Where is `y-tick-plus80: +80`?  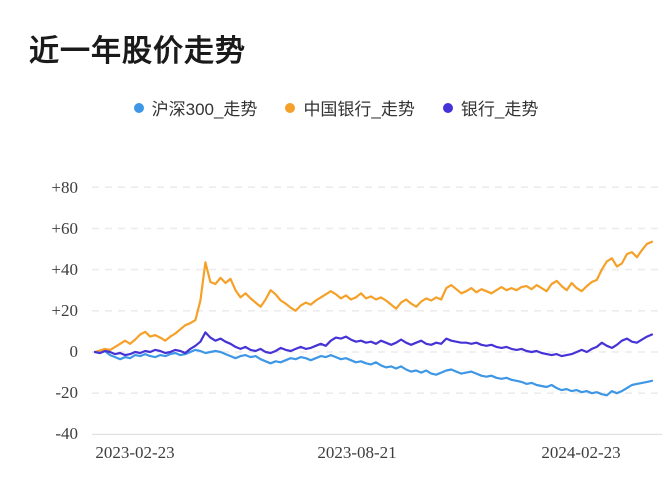 y-tick-plus80: +80 is located at coordinates (64, 187).